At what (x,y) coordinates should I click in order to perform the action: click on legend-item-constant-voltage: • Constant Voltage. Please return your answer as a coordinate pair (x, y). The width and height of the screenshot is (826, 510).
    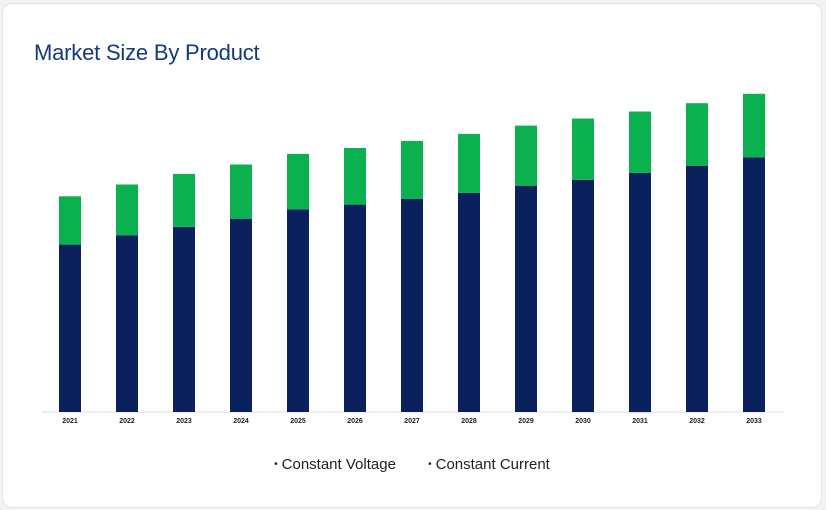
    Looking at the image, I should click on (335, 464).